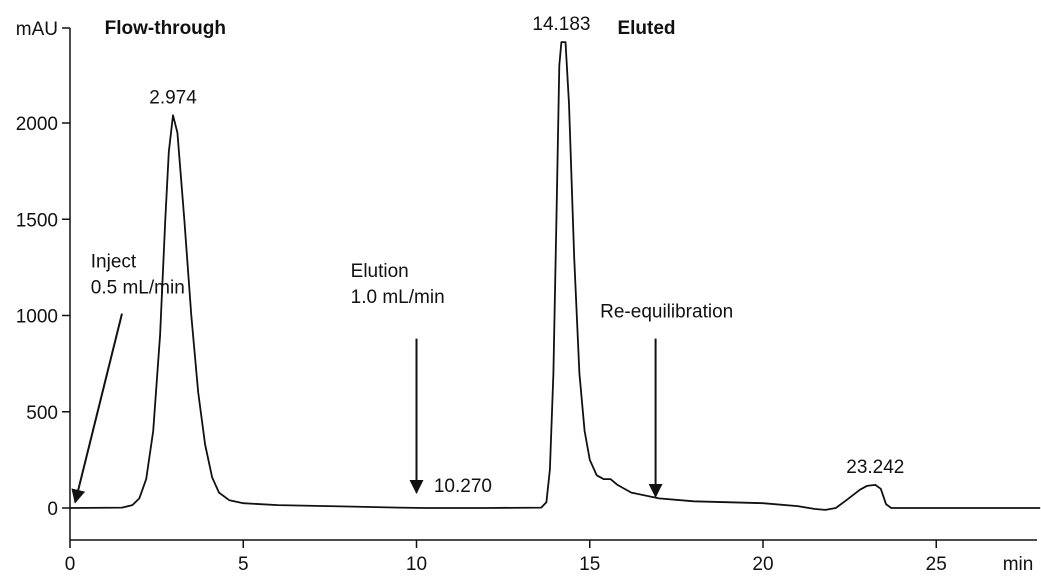 Image resolution: width=1041 pixels, height=576 pixels. I want to click on x-tick-label: 15, so click(589, 564).